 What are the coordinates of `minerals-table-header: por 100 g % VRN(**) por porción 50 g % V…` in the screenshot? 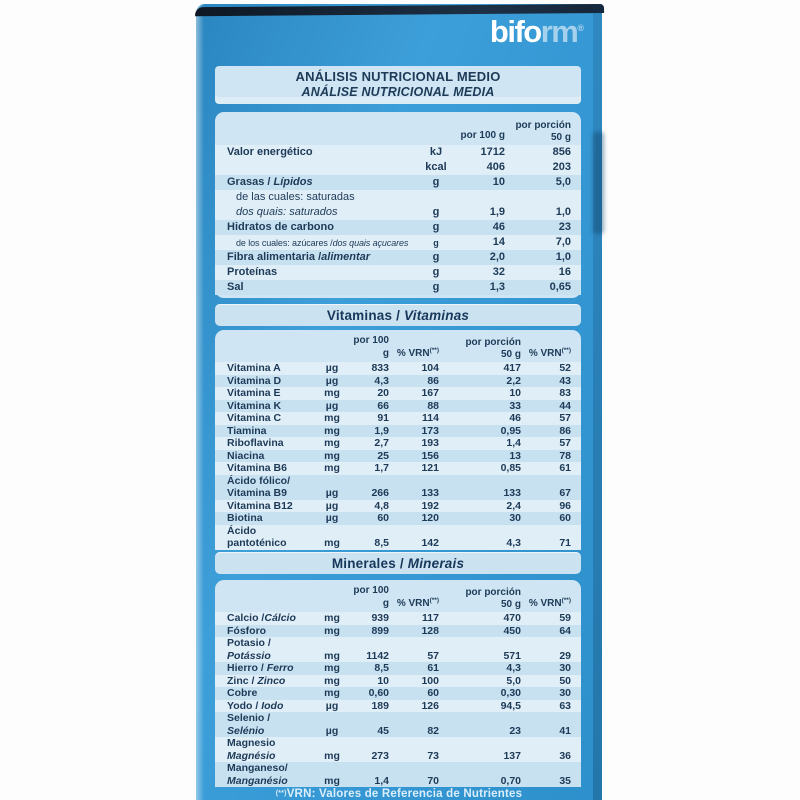 It's located at (398, 597).